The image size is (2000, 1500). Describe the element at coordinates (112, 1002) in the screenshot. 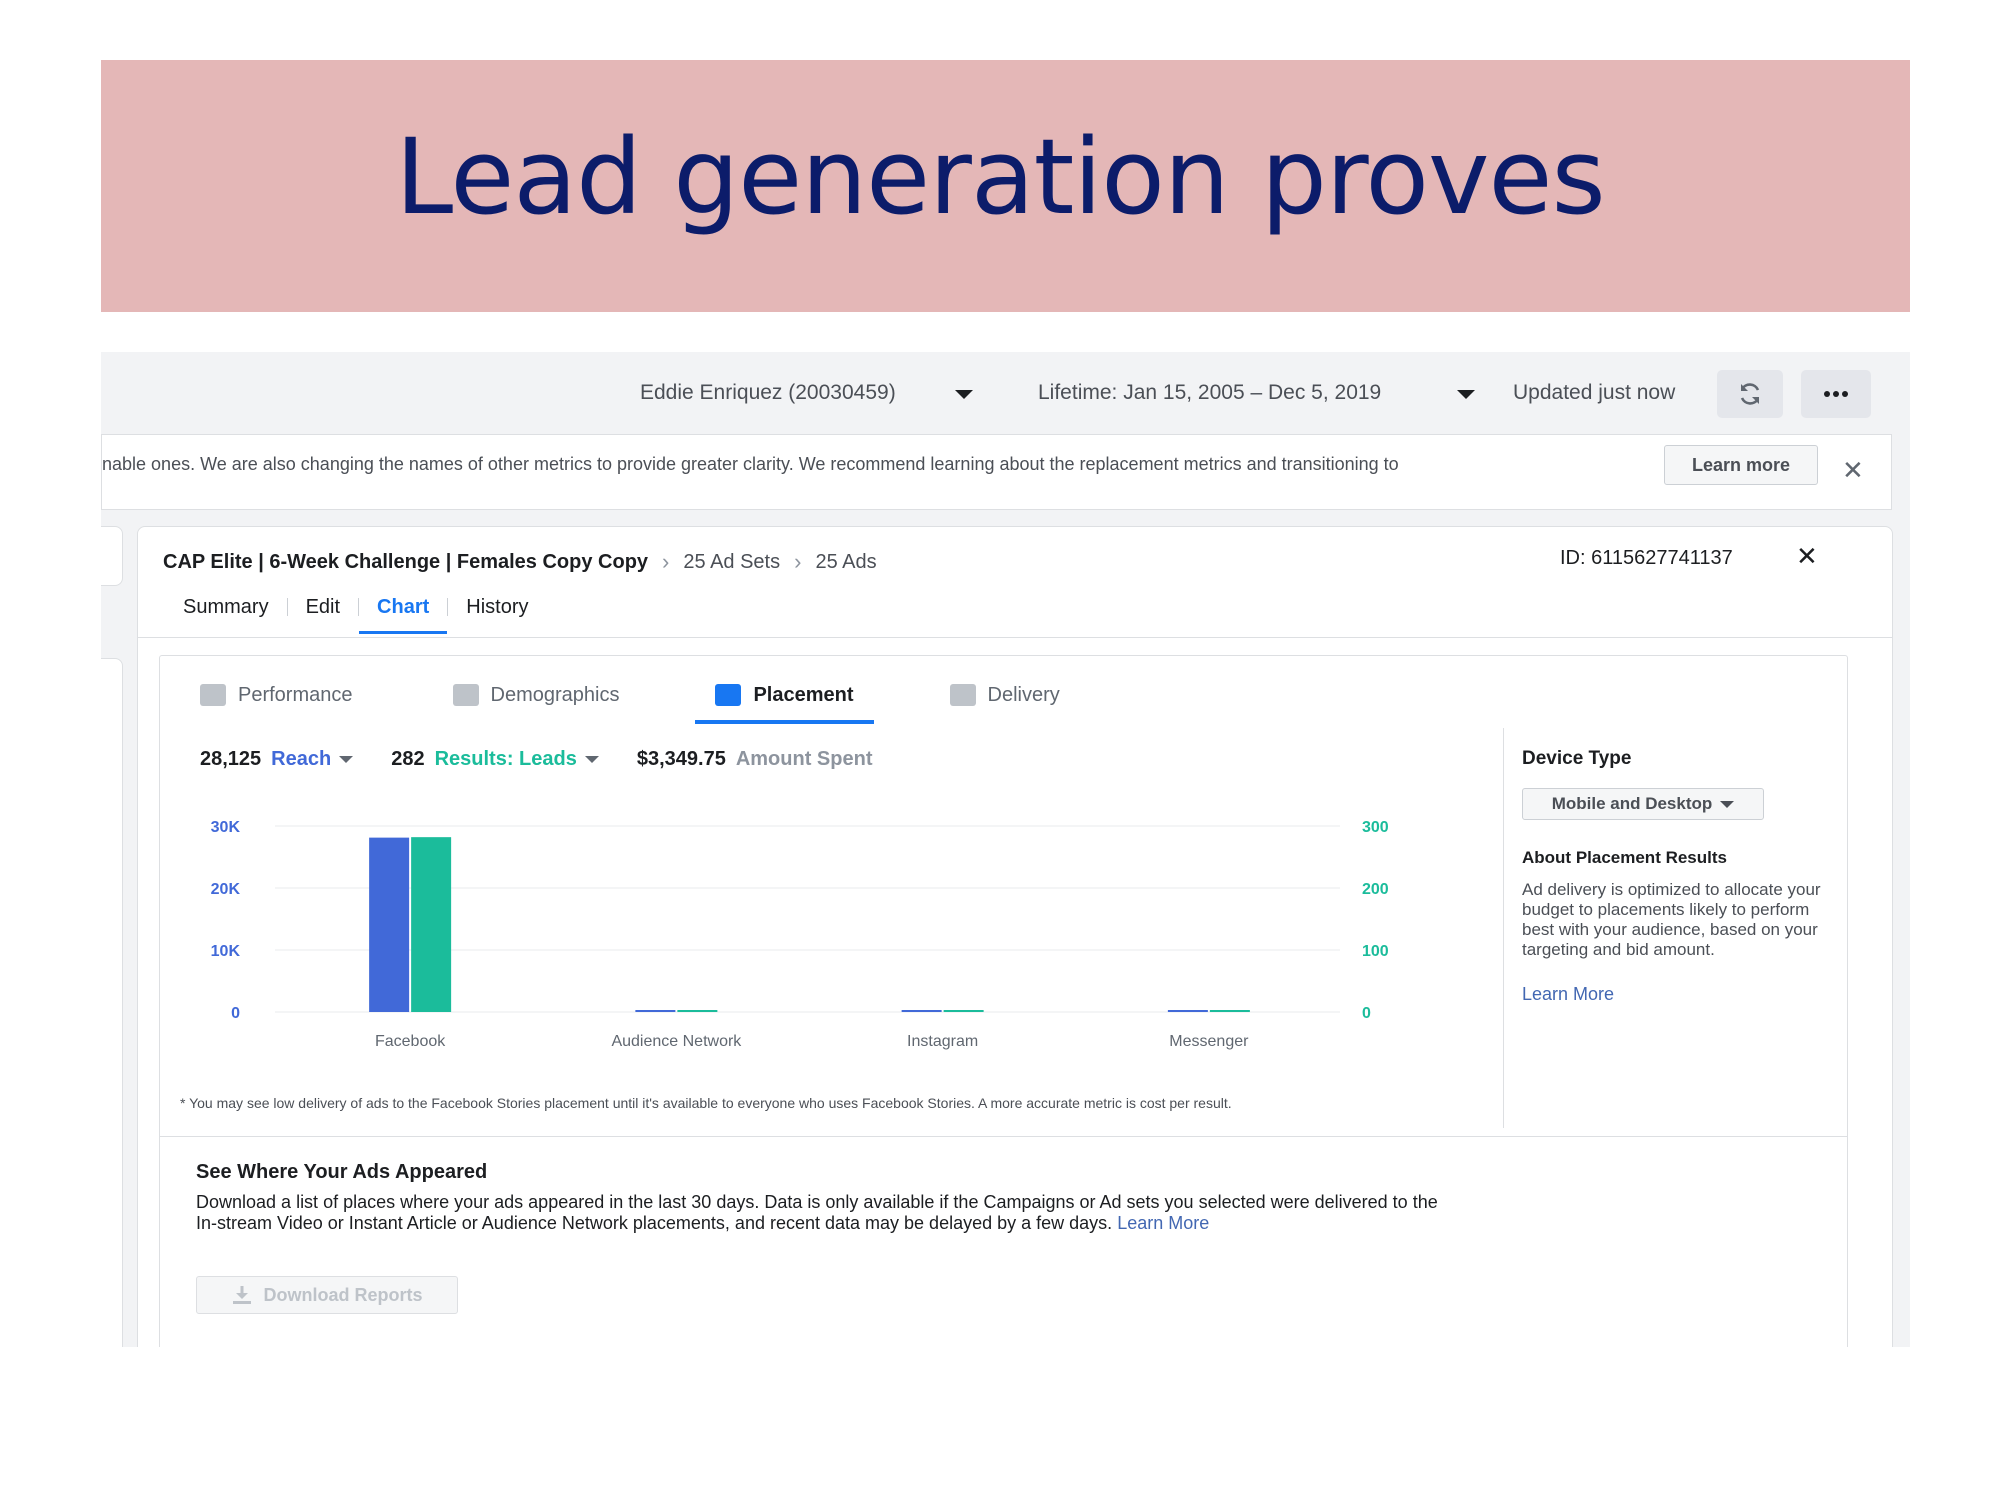

I see `left-table-edge: ; ; ; ; ; ; ; ; ;` at that location.